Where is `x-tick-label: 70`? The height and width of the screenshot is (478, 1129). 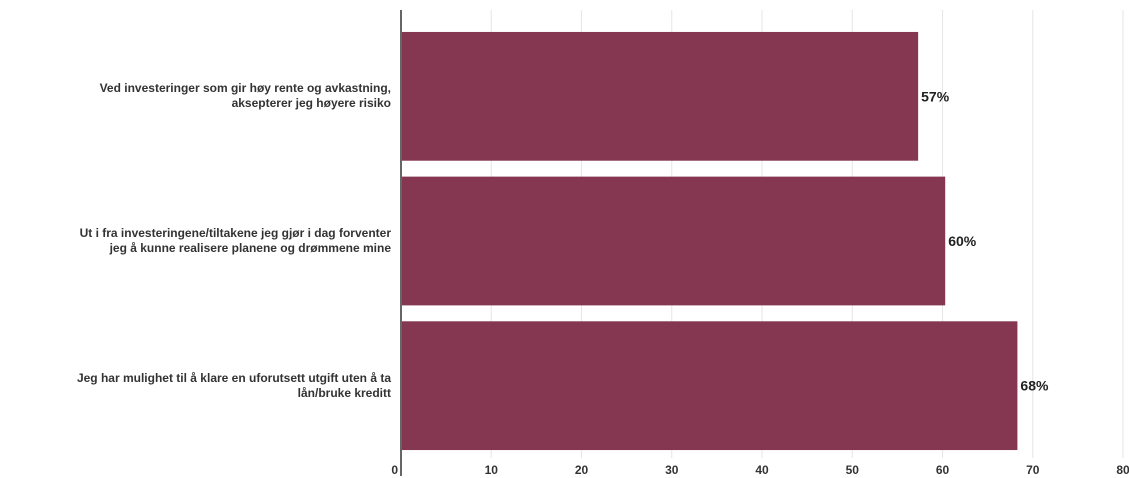
x-tick-label: 70 is located at coordinates (1033, 470).